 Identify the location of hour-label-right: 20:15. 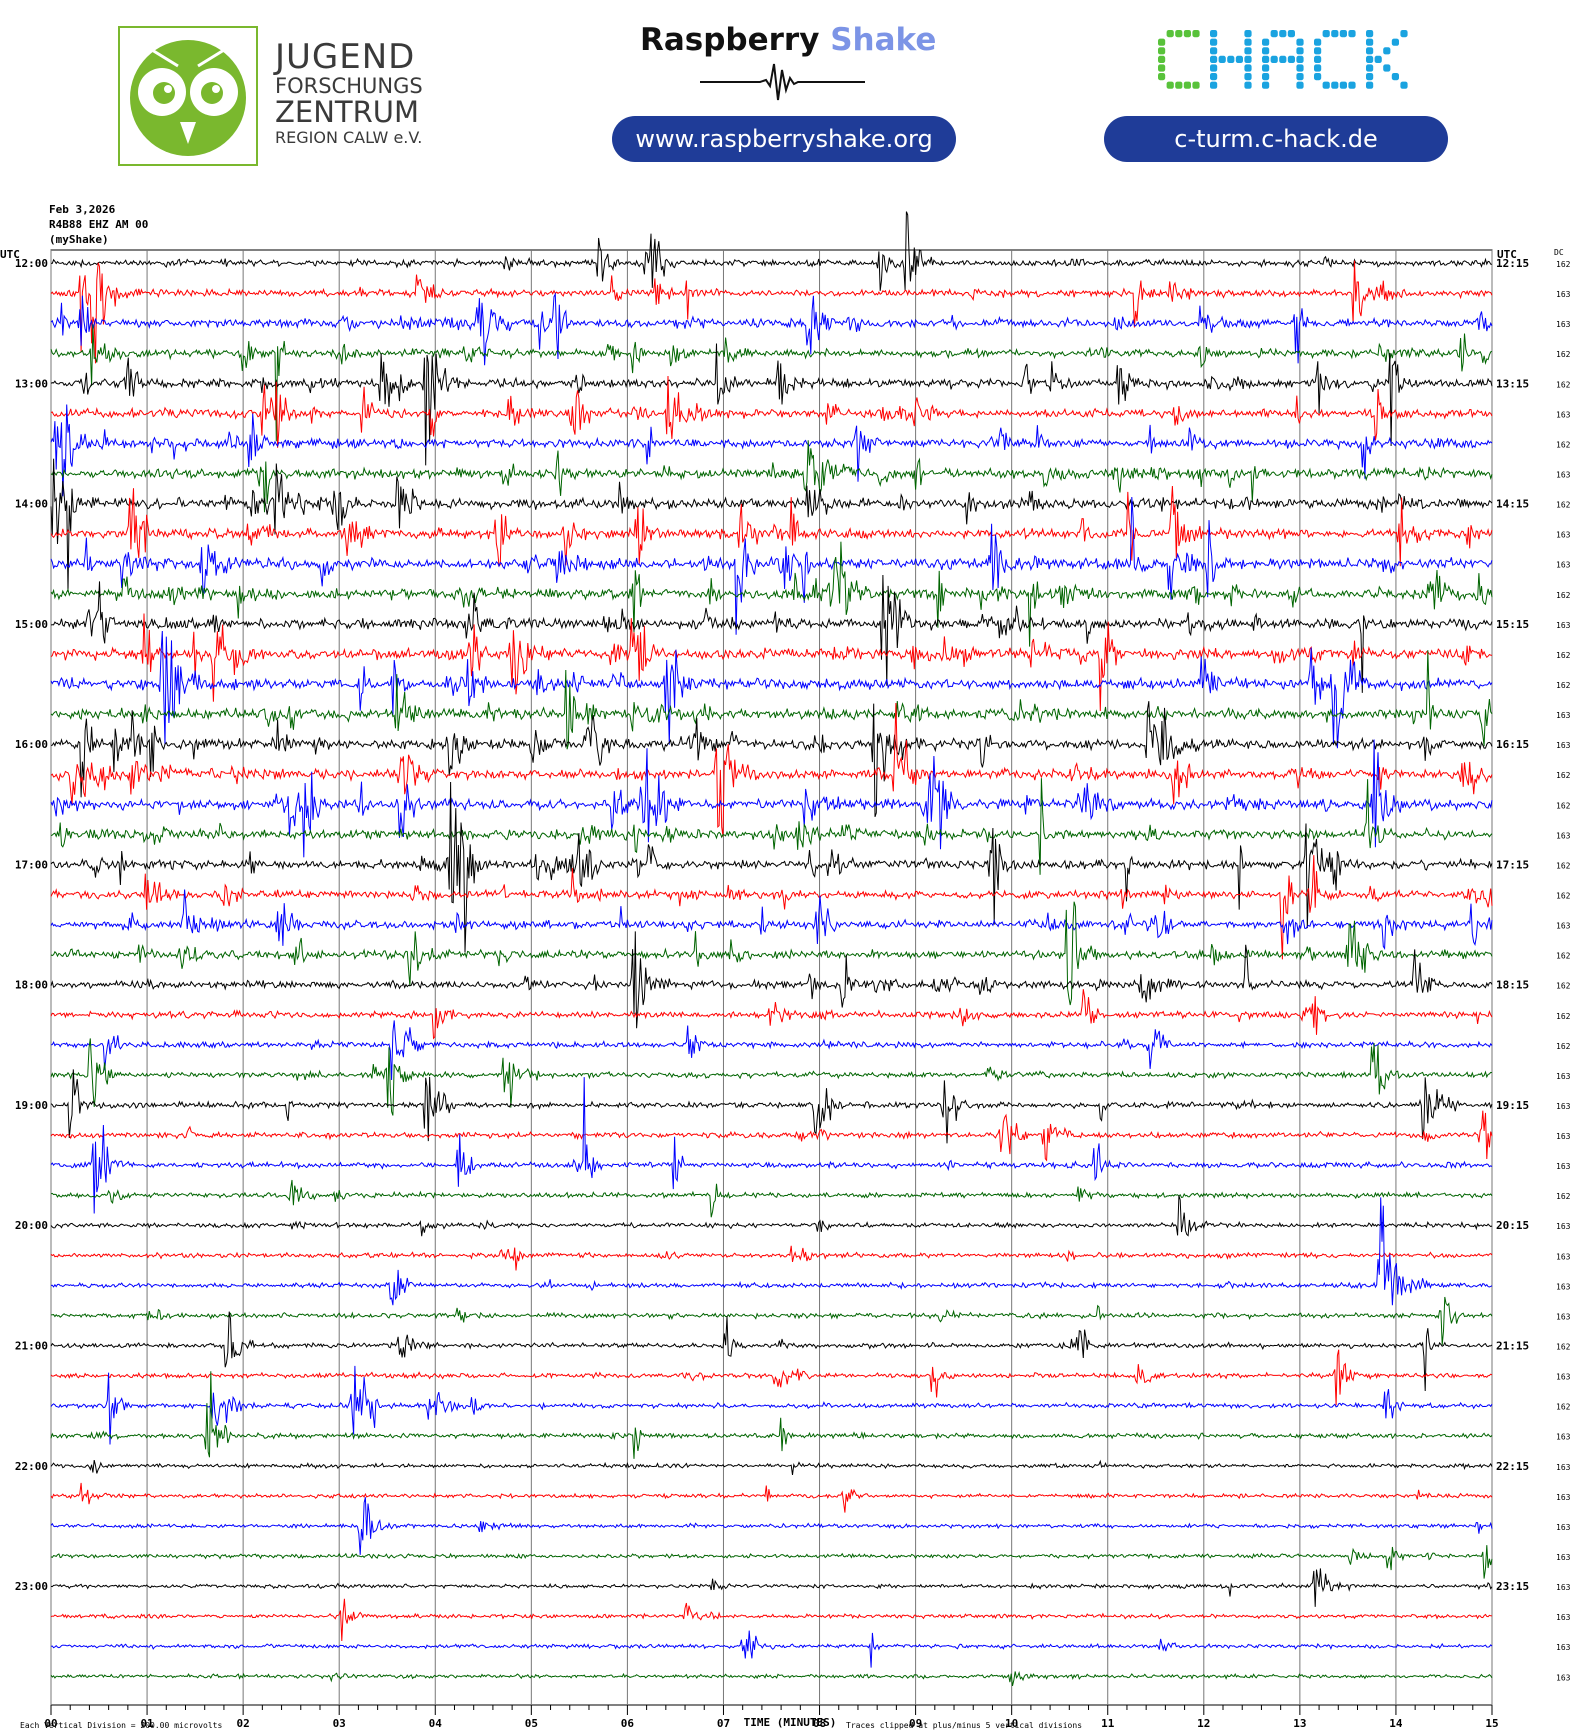
(1512, 1225).